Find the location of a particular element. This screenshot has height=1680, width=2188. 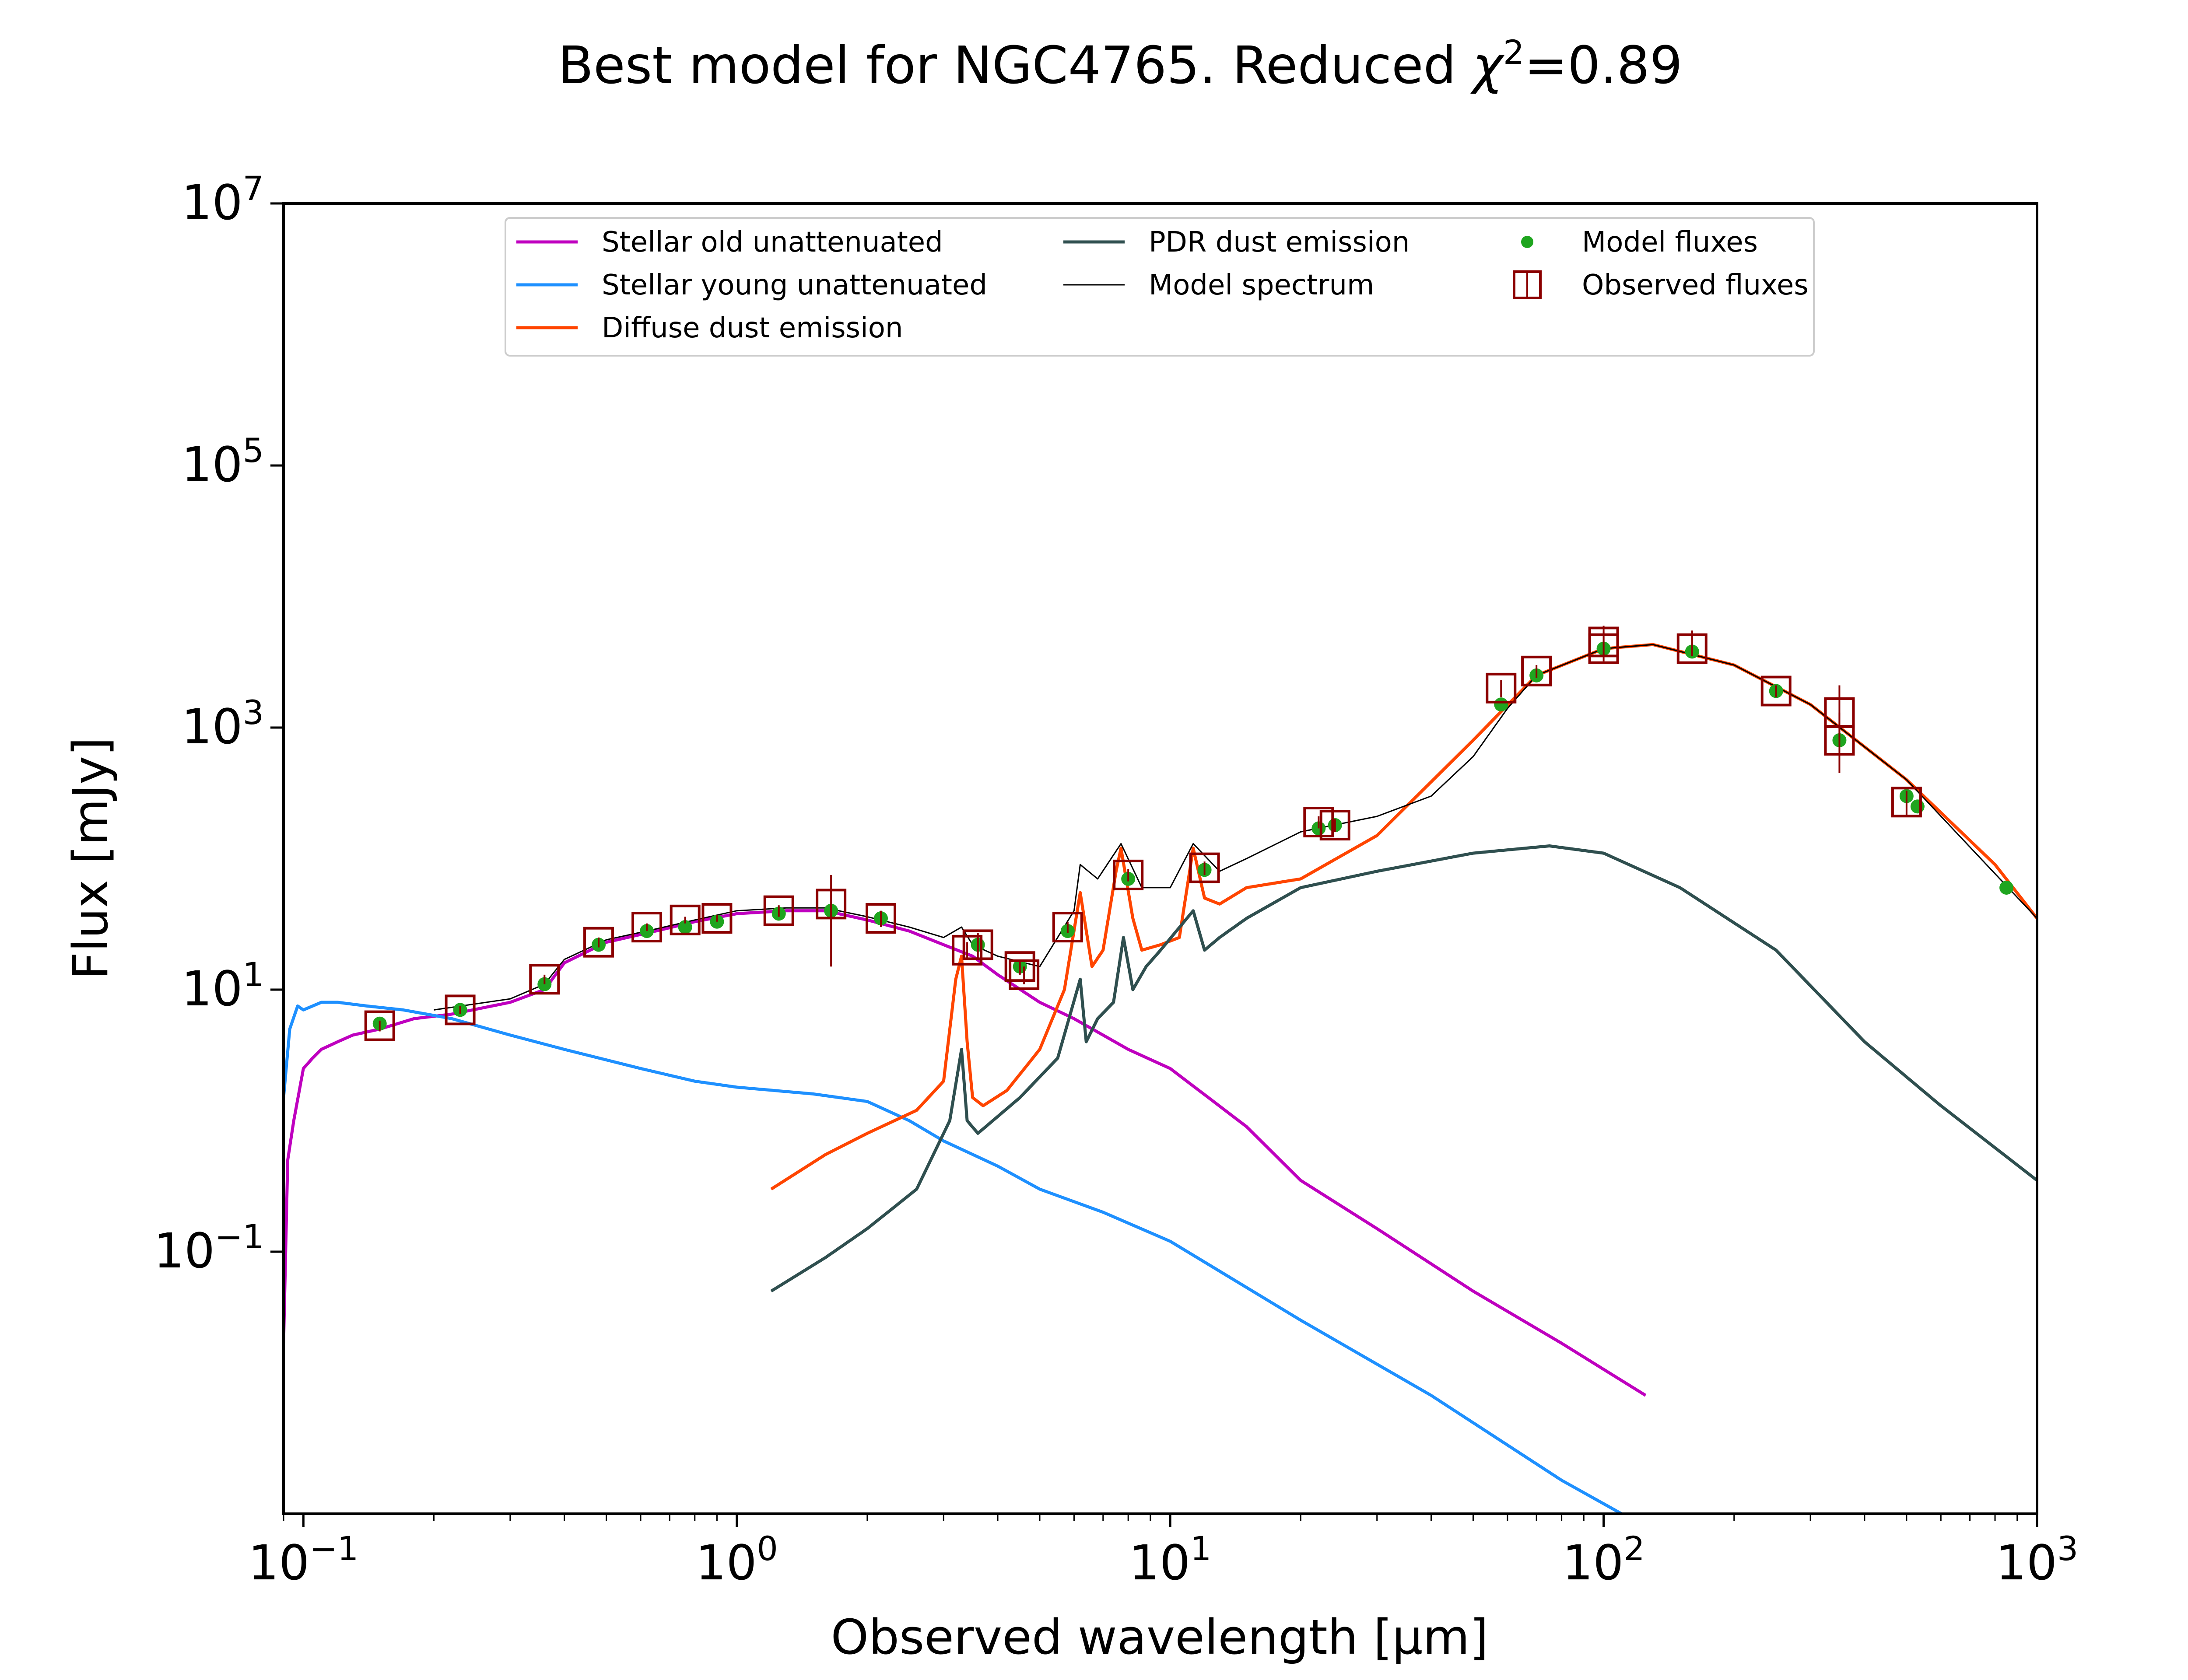

y-tick-label: 10⁵ is located at coordinates (223, 462).